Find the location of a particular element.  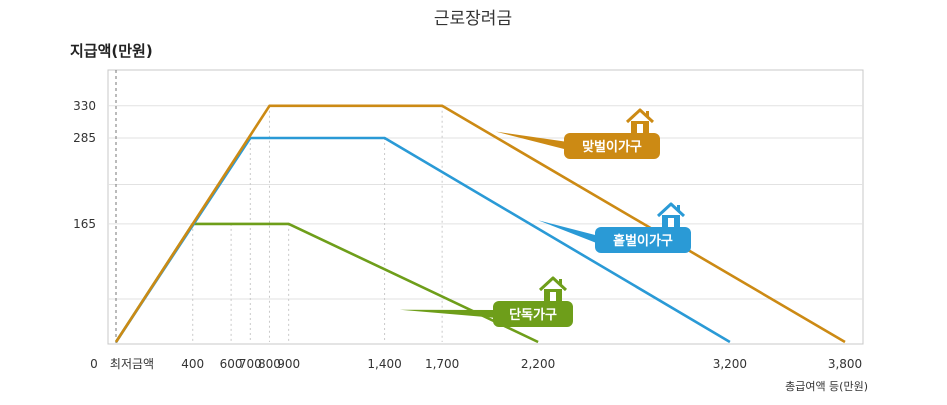

series-tag-1: 홑벌이가구 is located at coordinates (614, 227).